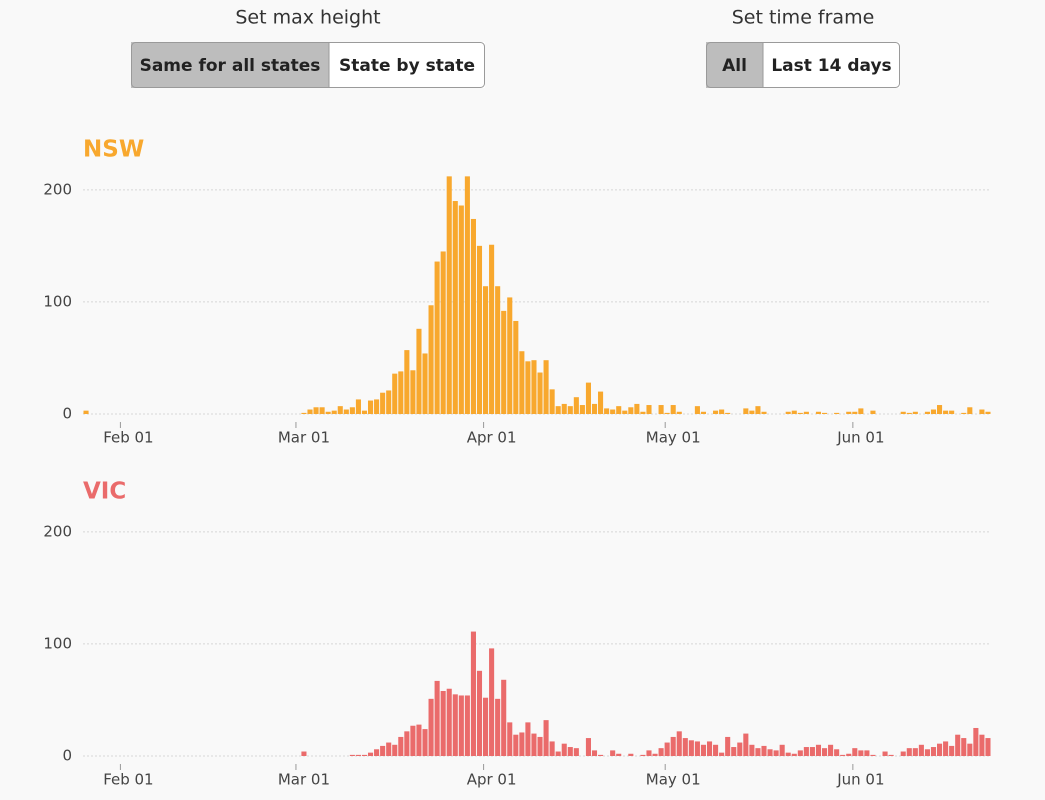 This screenshot has width=1045, height=800. I want to click on x-tick-label: Apr 01, so click(492, 438).